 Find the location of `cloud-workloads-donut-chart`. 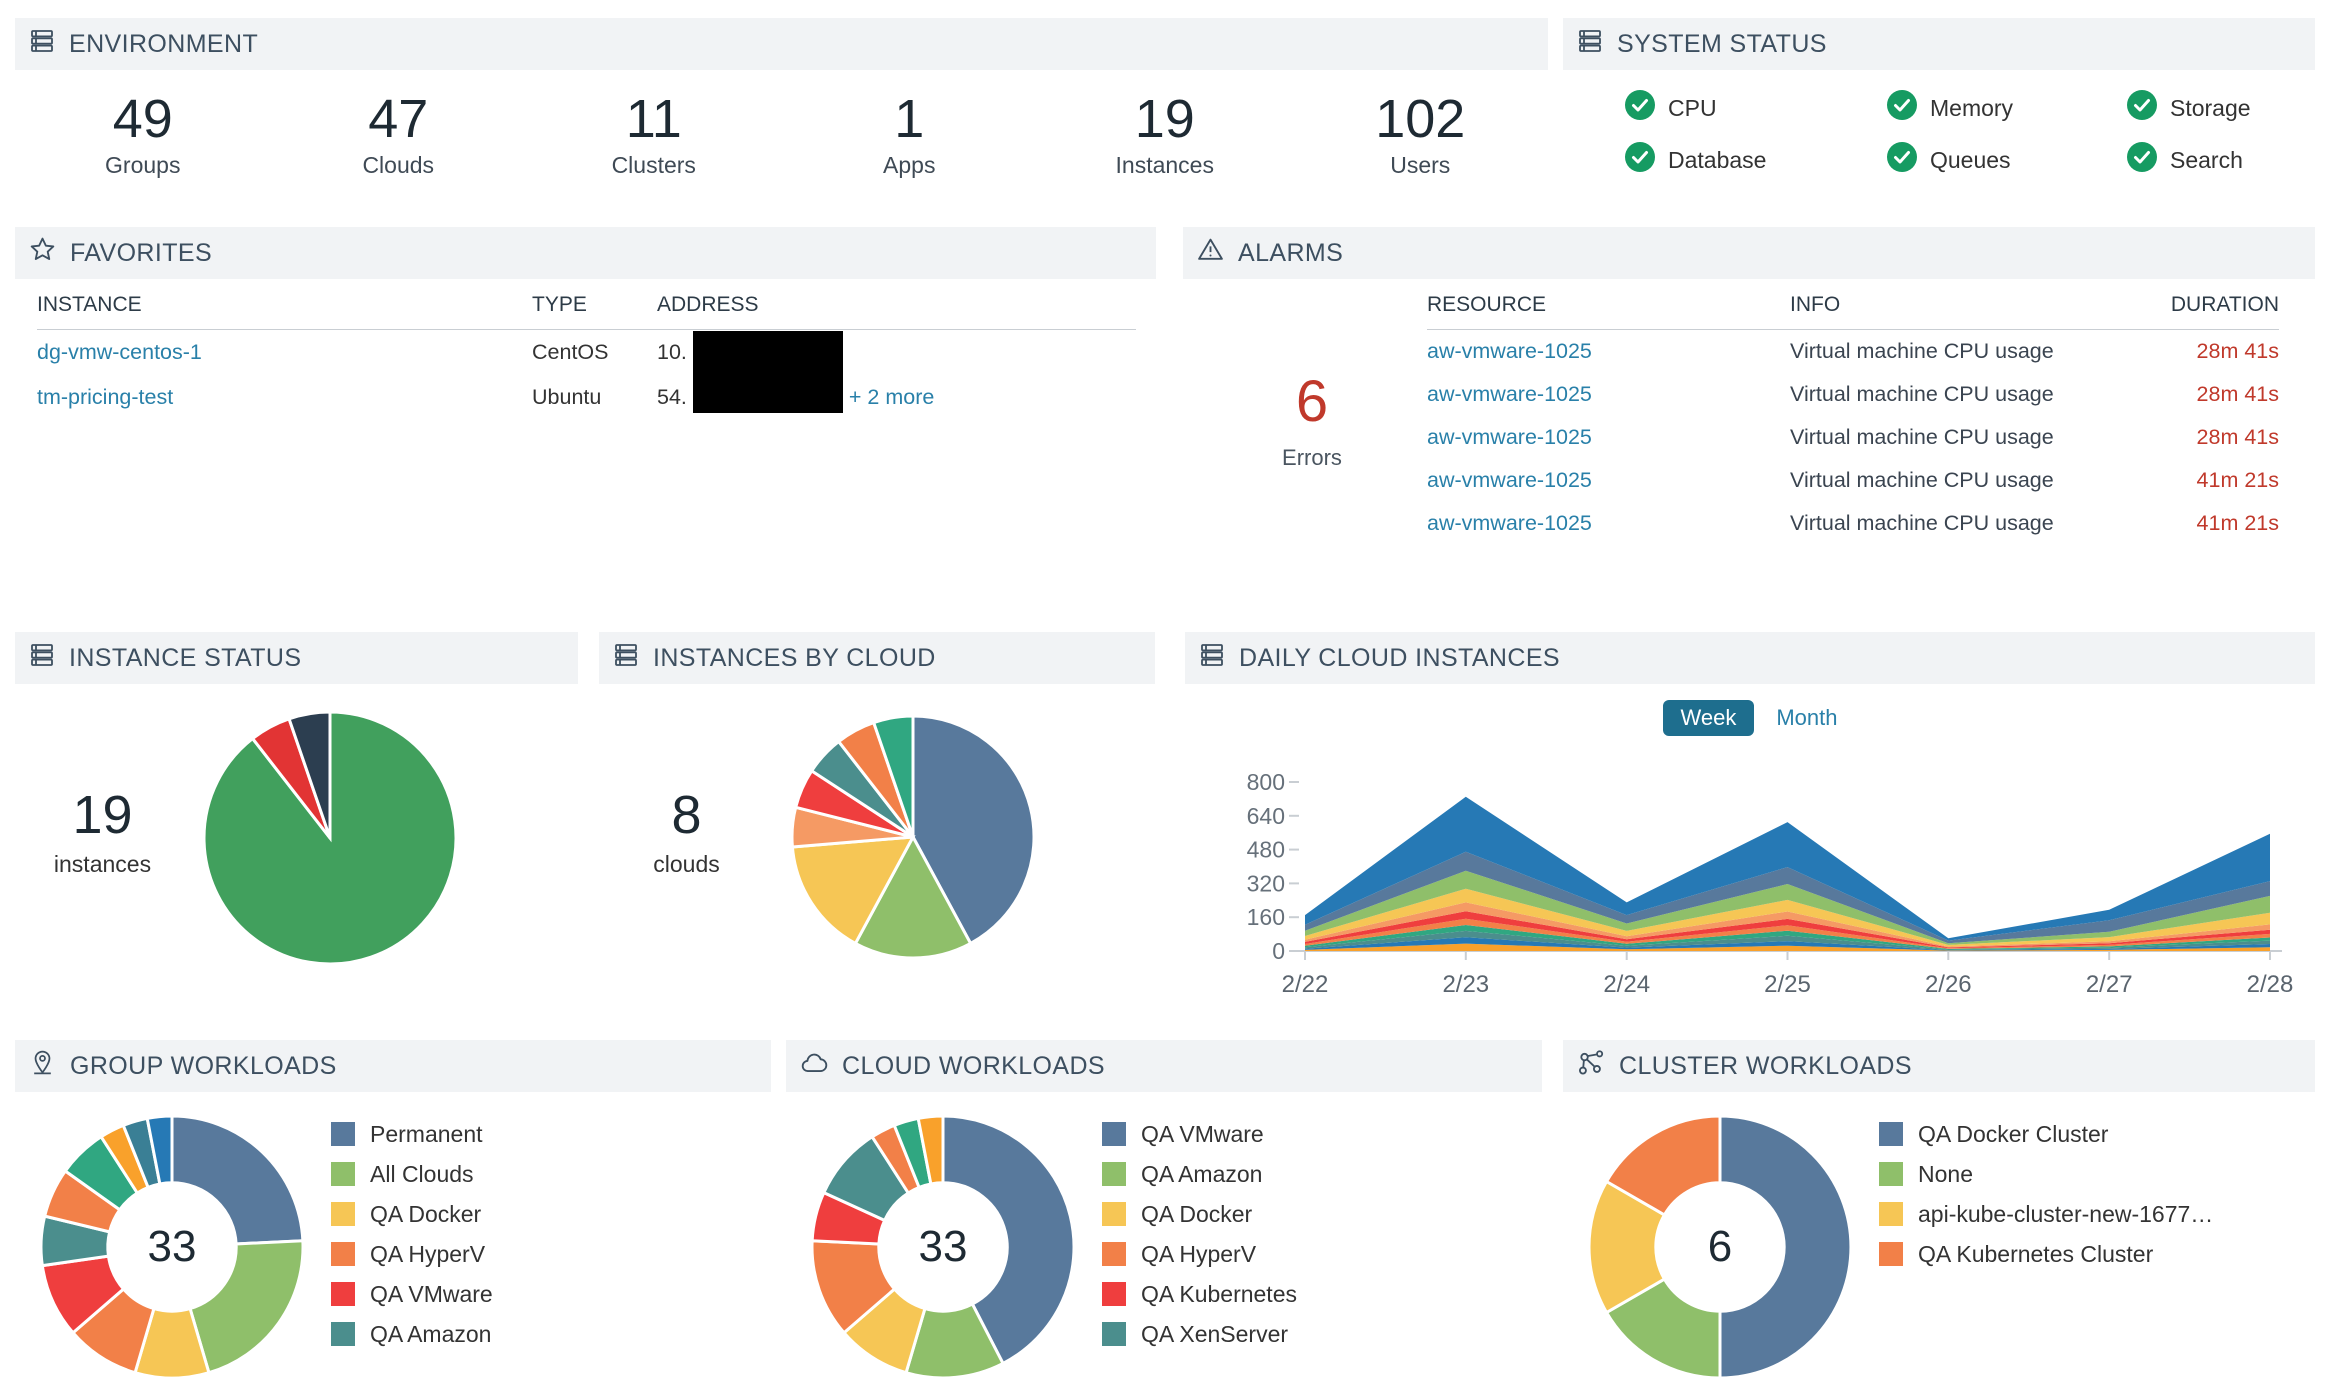

cloud-workloads-donut-chart is located at coordinates (943, 1247).